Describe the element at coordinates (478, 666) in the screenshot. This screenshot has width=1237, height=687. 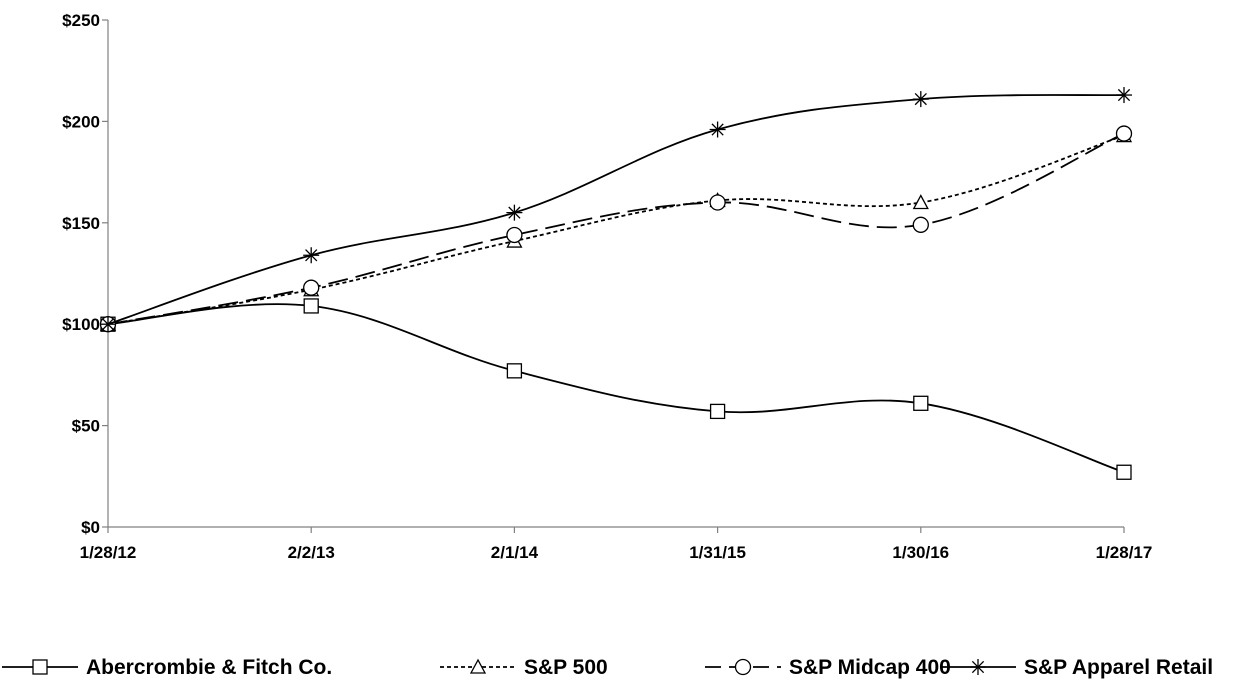
I see `legend-marker-triangle` at that location.